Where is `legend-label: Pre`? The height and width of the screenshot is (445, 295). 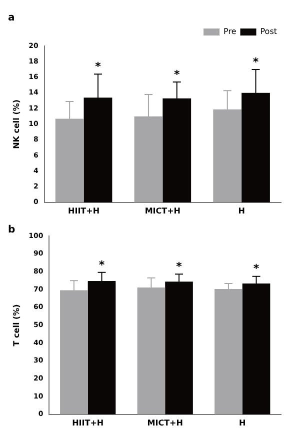
legend-label: Pre is located at coordinates (230, 31).